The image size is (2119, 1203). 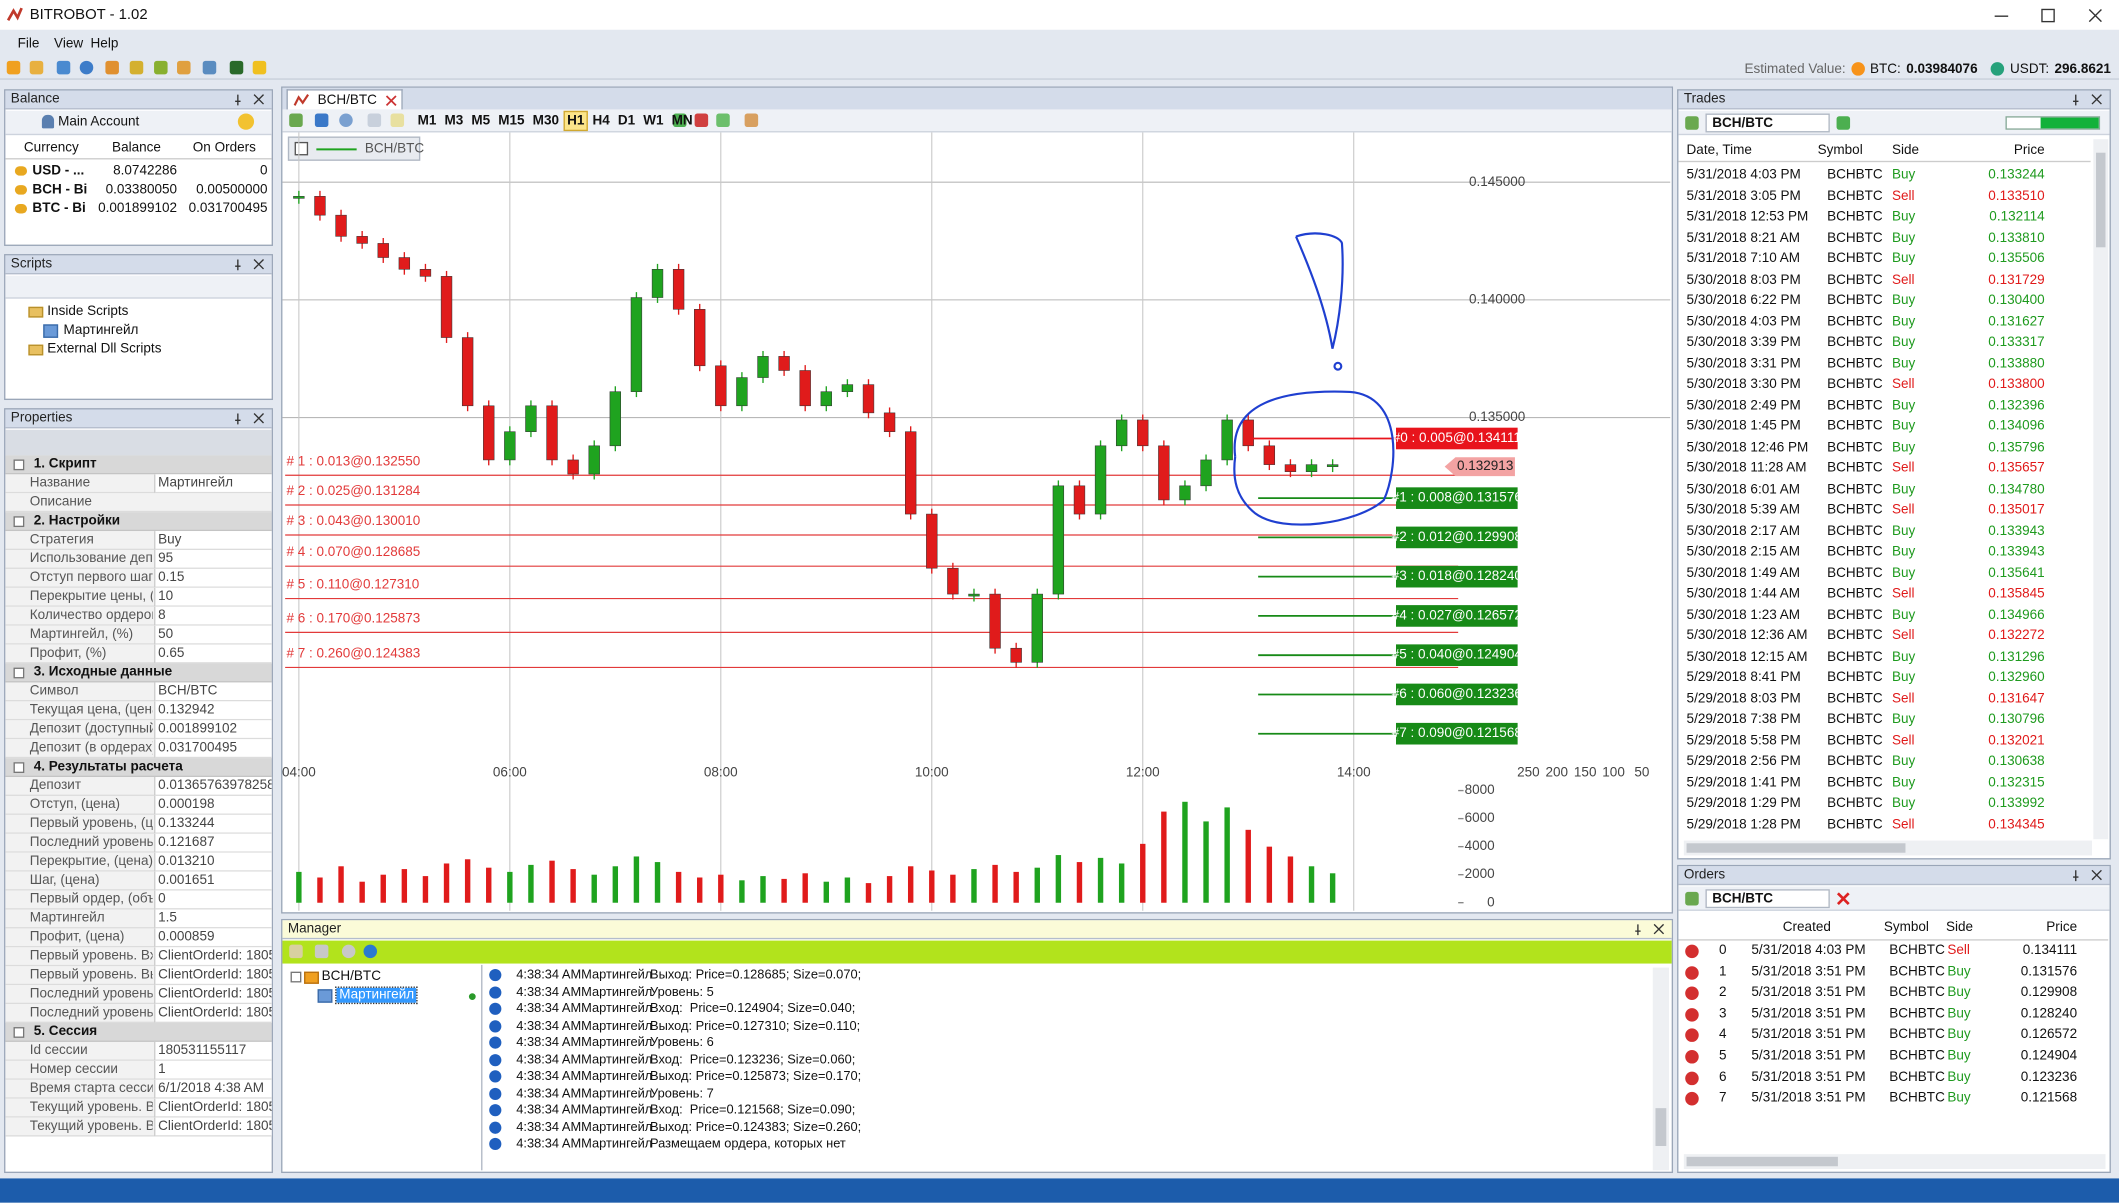 What do you see at coordinates (28, 44) in the screenshot?
I see `menu-item: File` at bounding box center [28, 44].